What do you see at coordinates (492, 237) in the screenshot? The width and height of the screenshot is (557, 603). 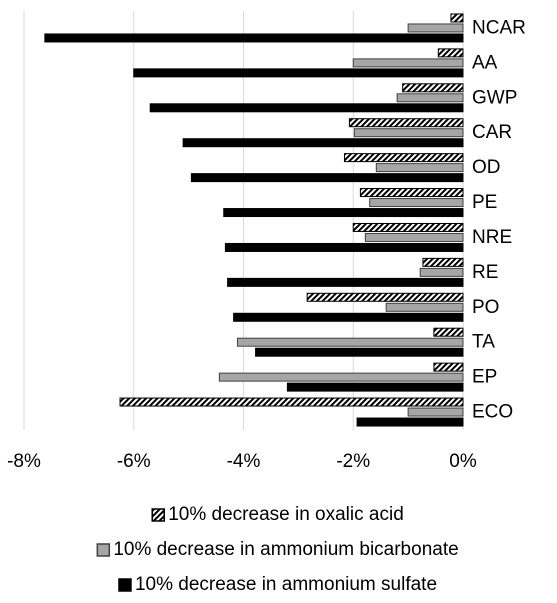 I see `y-tick-label: NRE` at bounding box center [492, 237].